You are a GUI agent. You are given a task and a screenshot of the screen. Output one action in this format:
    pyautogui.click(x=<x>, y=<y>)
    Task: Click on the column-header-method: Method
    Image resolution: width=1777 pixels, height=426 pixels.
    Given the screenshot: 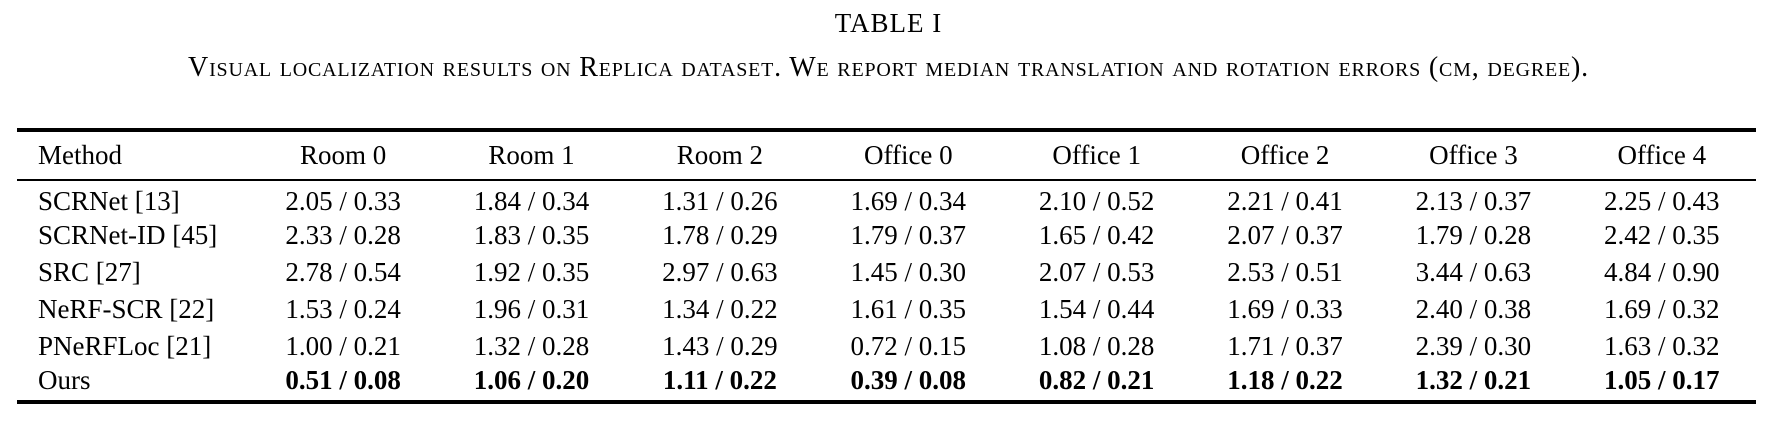 What is the action you would take?
    pyautogui.click(x=133, y=155)
    